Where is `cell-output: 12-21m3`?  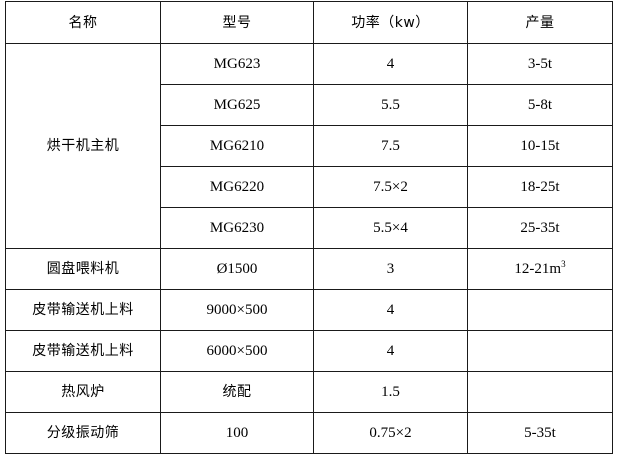
cell-output: 12-21m3 is located at coordinates (540, 269).